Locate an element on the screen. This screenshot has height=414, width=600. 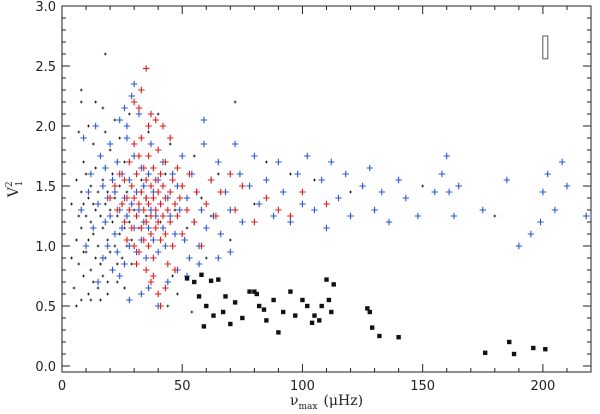
x-axis-label: νmax (μHz) is located at coordinates (326, 402).